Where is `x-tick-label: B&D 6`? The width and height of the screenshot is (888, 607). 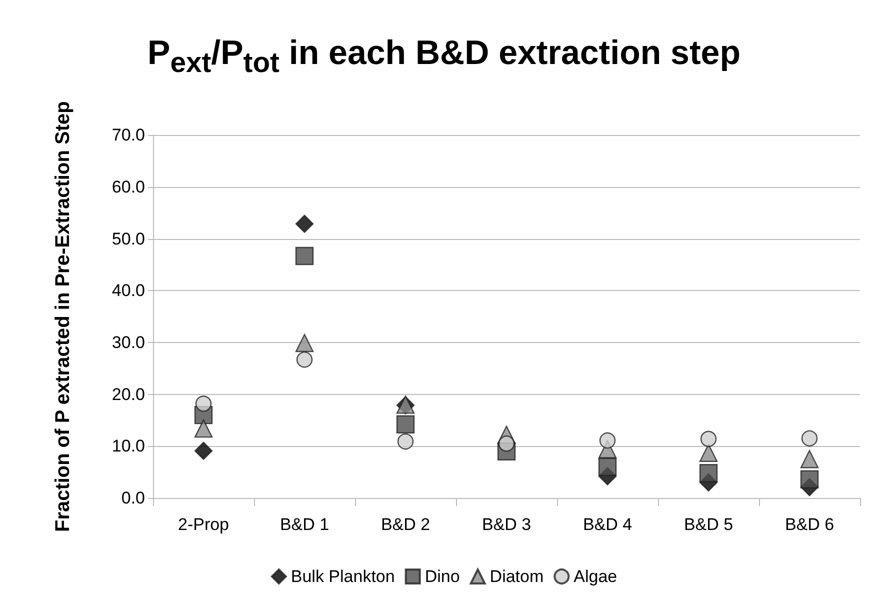 x-tick-label: B&D 6 is located at coordinates (809, 524).